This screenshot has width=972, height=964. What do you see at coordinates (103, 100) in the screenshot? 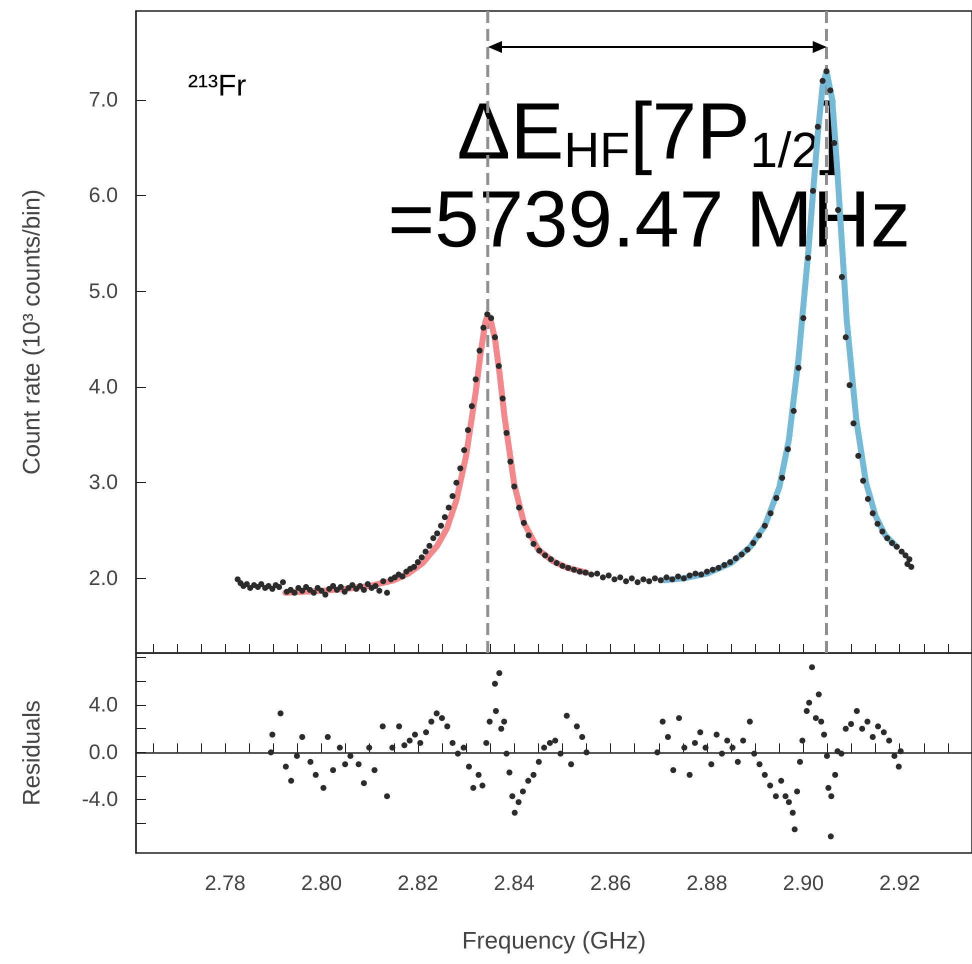
I see `y-tick-label: 7.0` at bounding box center [103, 100].